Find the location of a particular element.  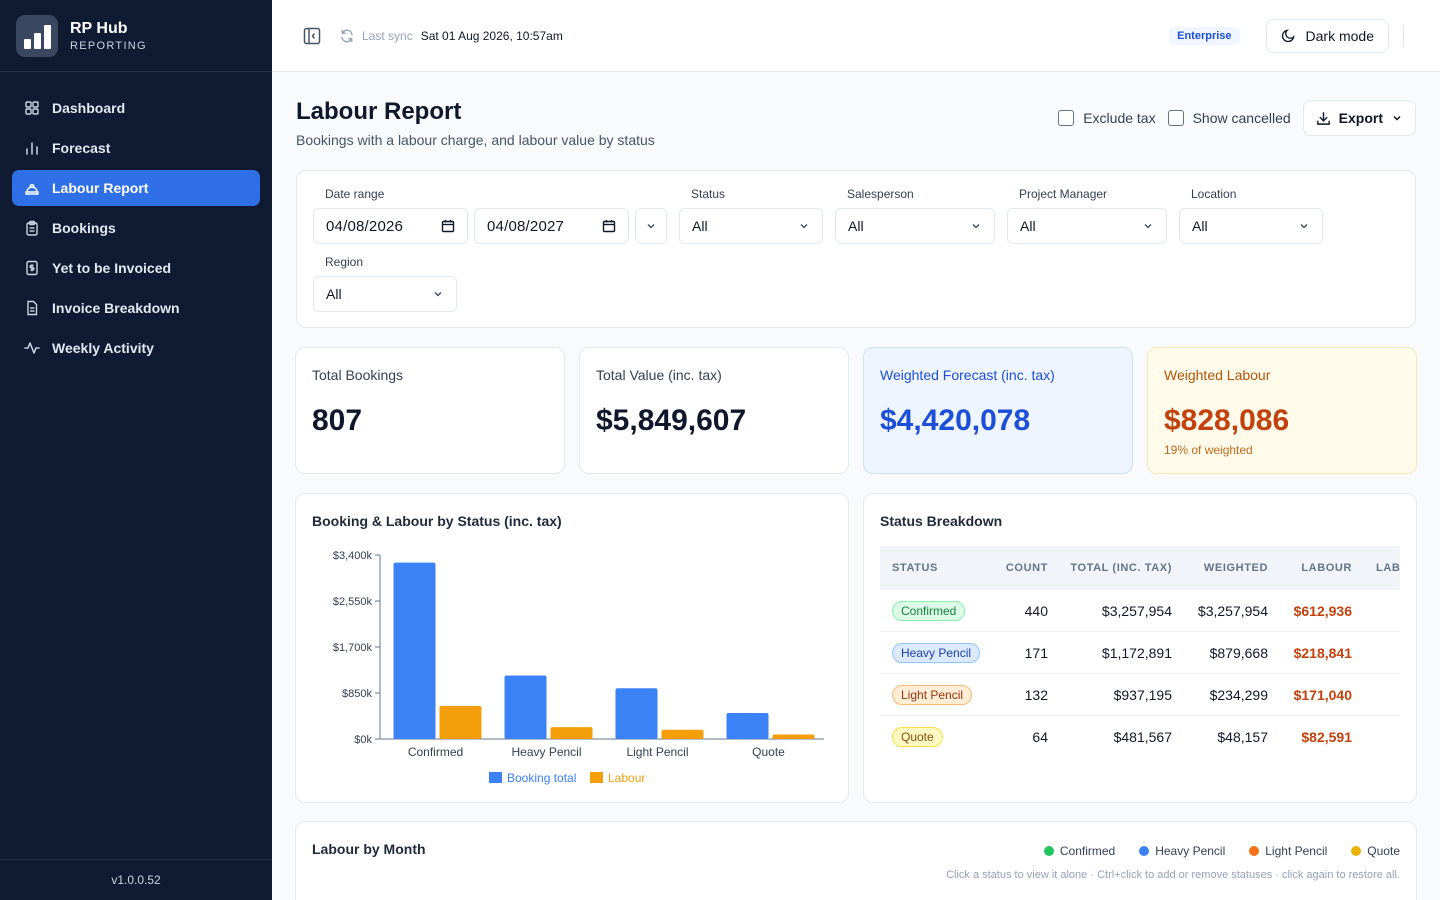

labour-cell: $171,040 is located at coordinates (1322, 694).